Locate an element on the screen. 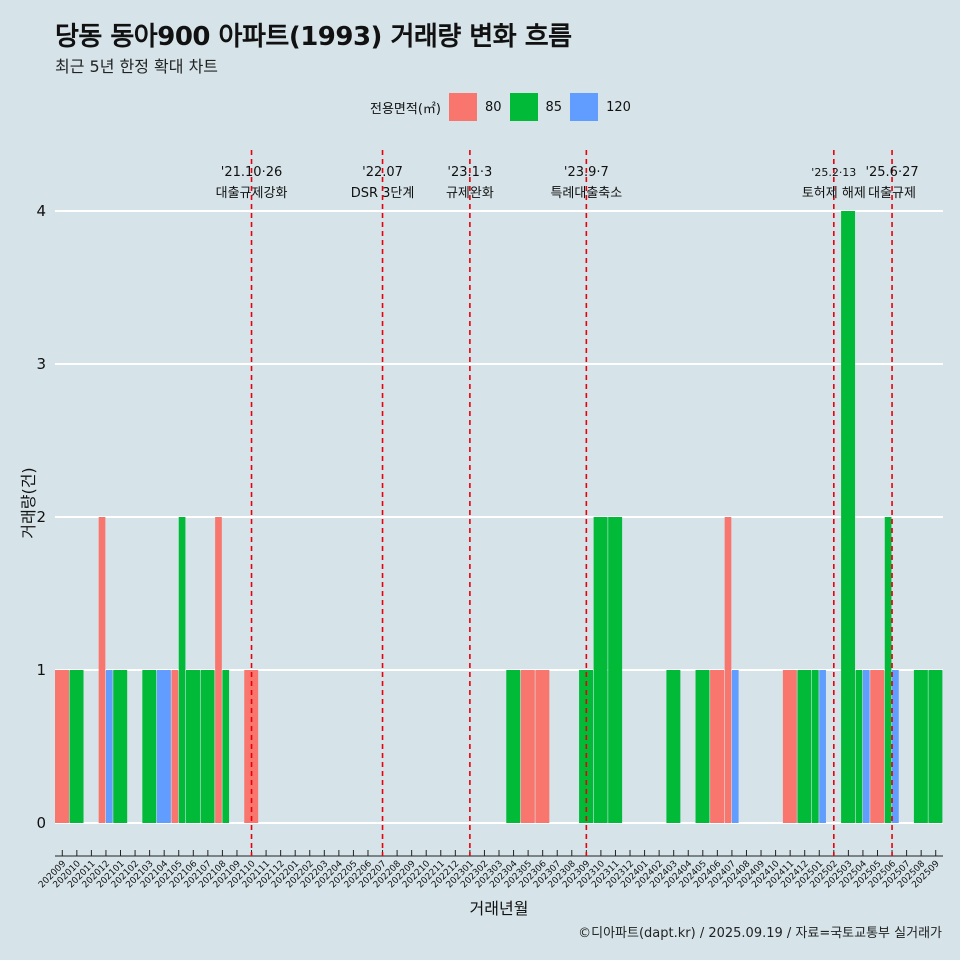 The height and width of the screenshot is (960, 960). annotation-date: '25.2·13 is located at coordinates (833, 172).